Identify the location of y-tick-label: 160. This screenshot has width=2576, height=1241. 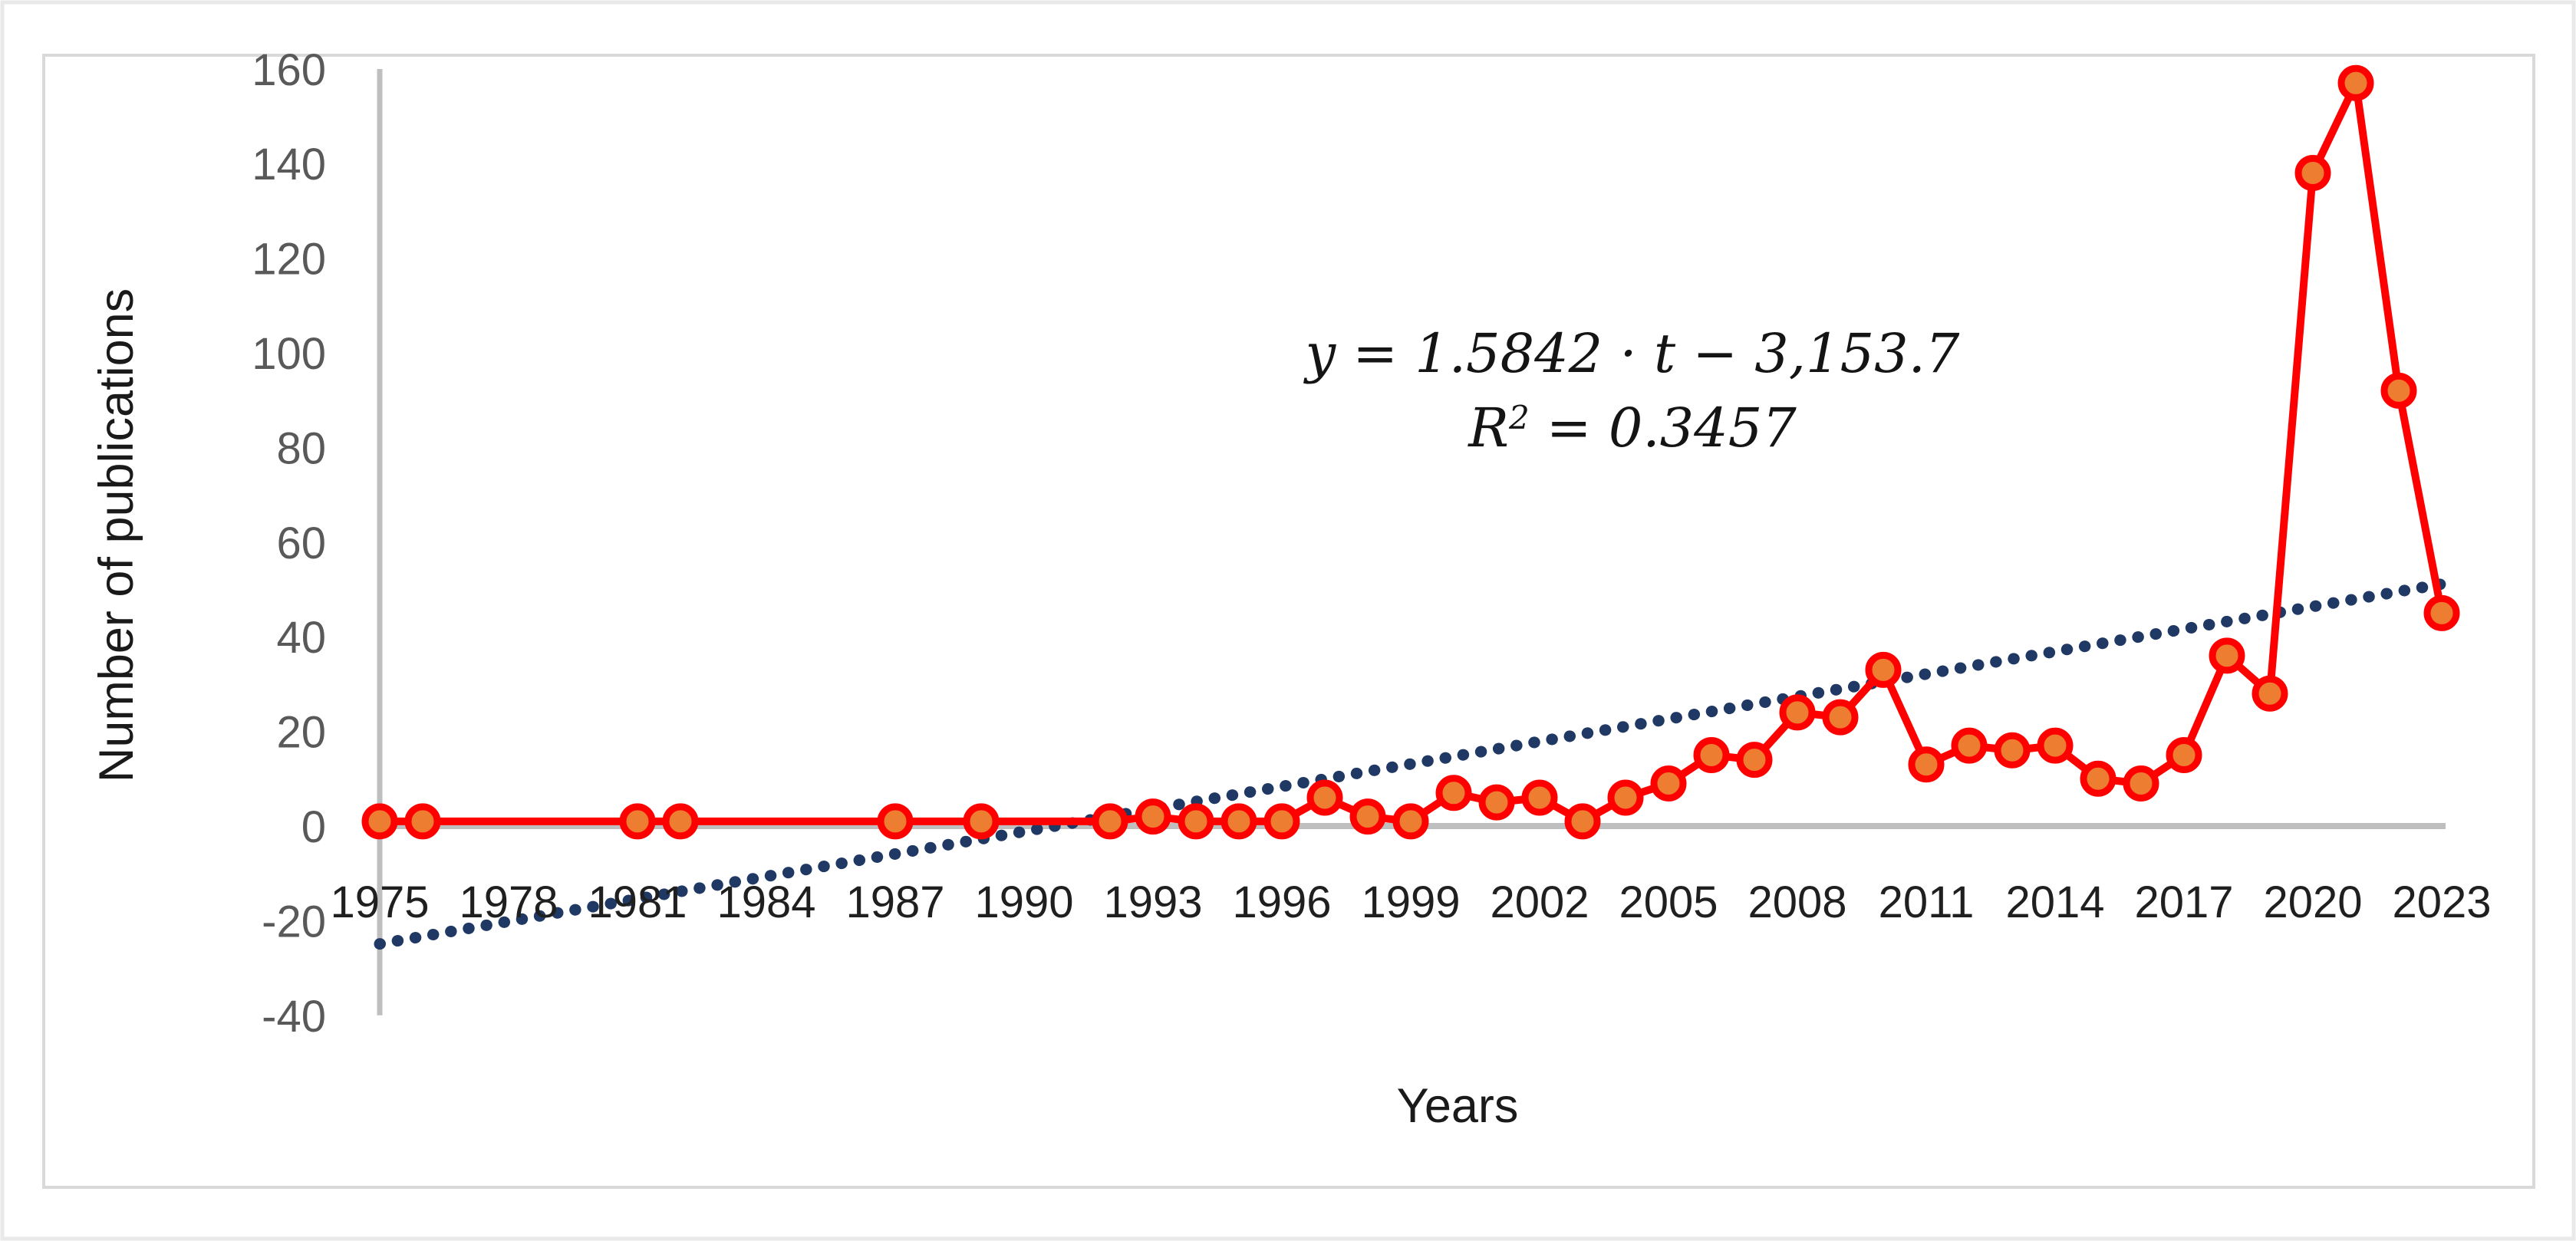
(289, 70).